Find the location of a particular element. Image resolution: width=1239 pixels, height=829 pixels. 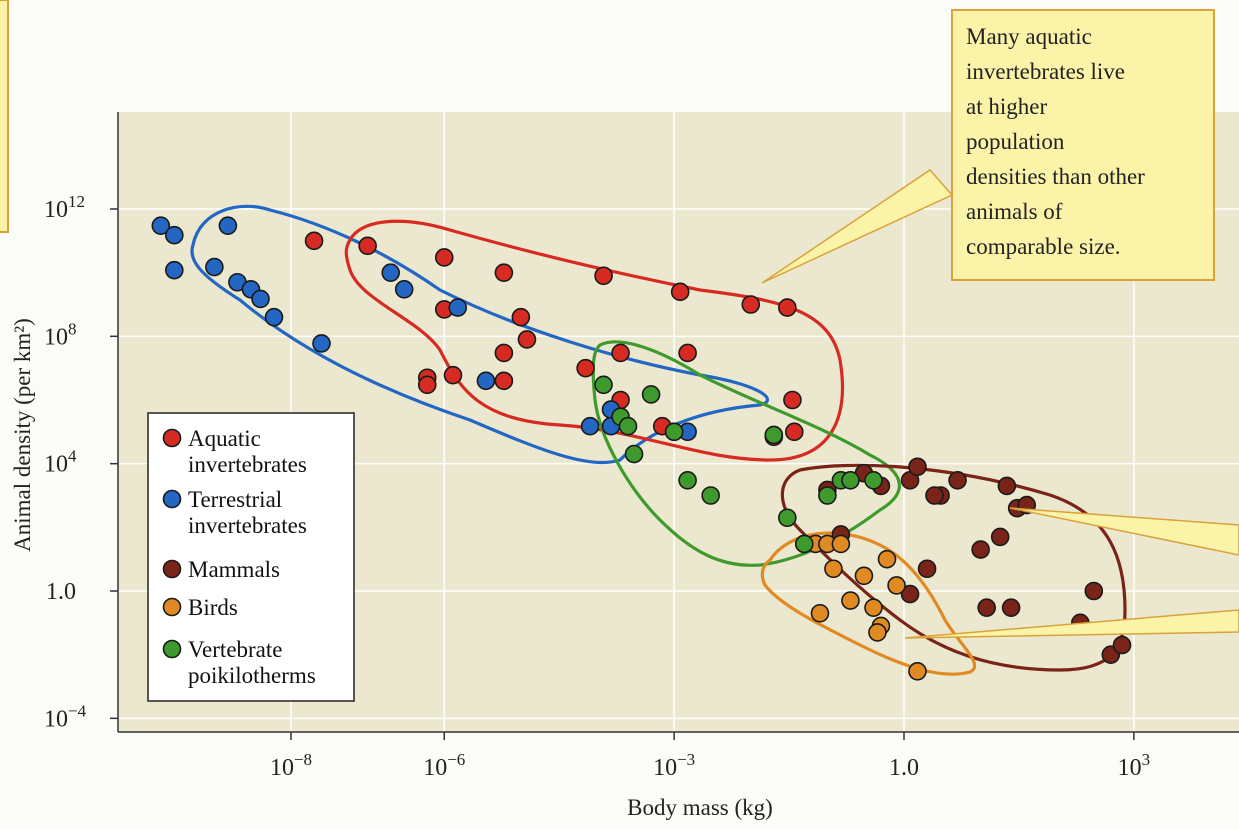

legend-label: Vertebrate is located at coordinates (235, 649).